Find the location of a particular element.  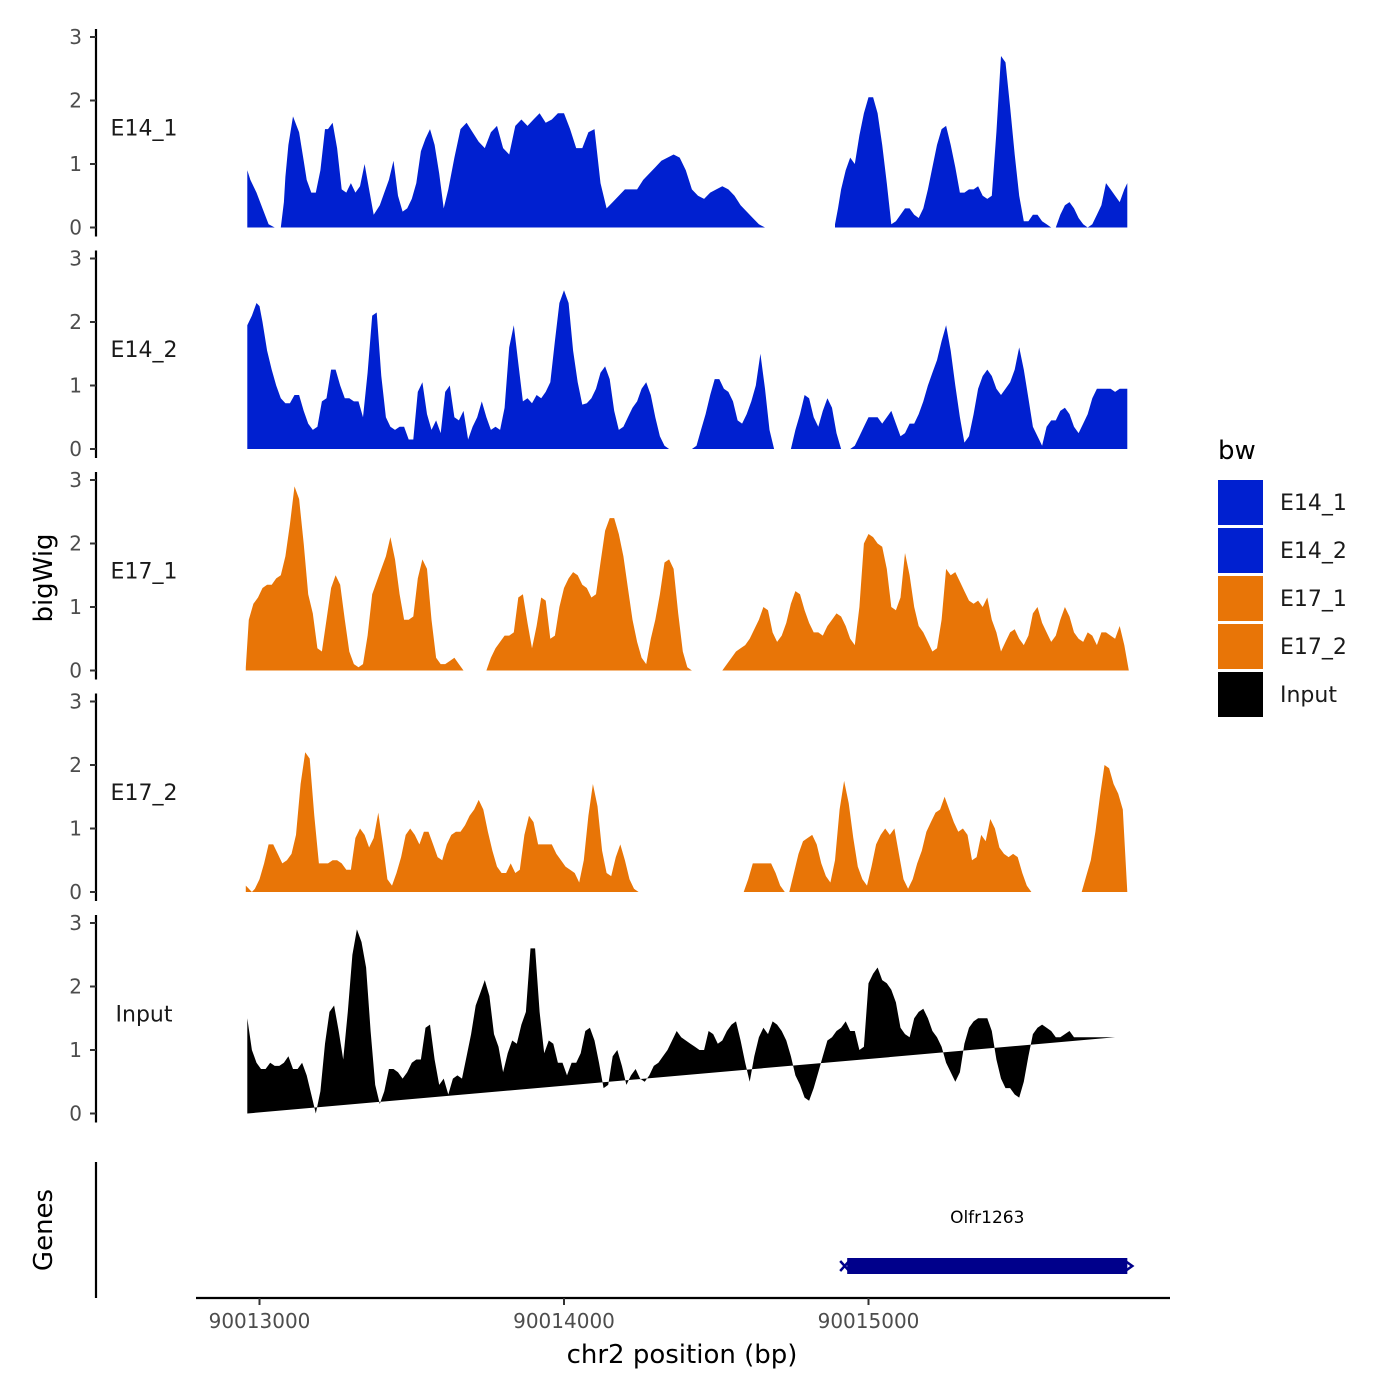

legend-label: E17_1 is located at coordinates (1313, 599).